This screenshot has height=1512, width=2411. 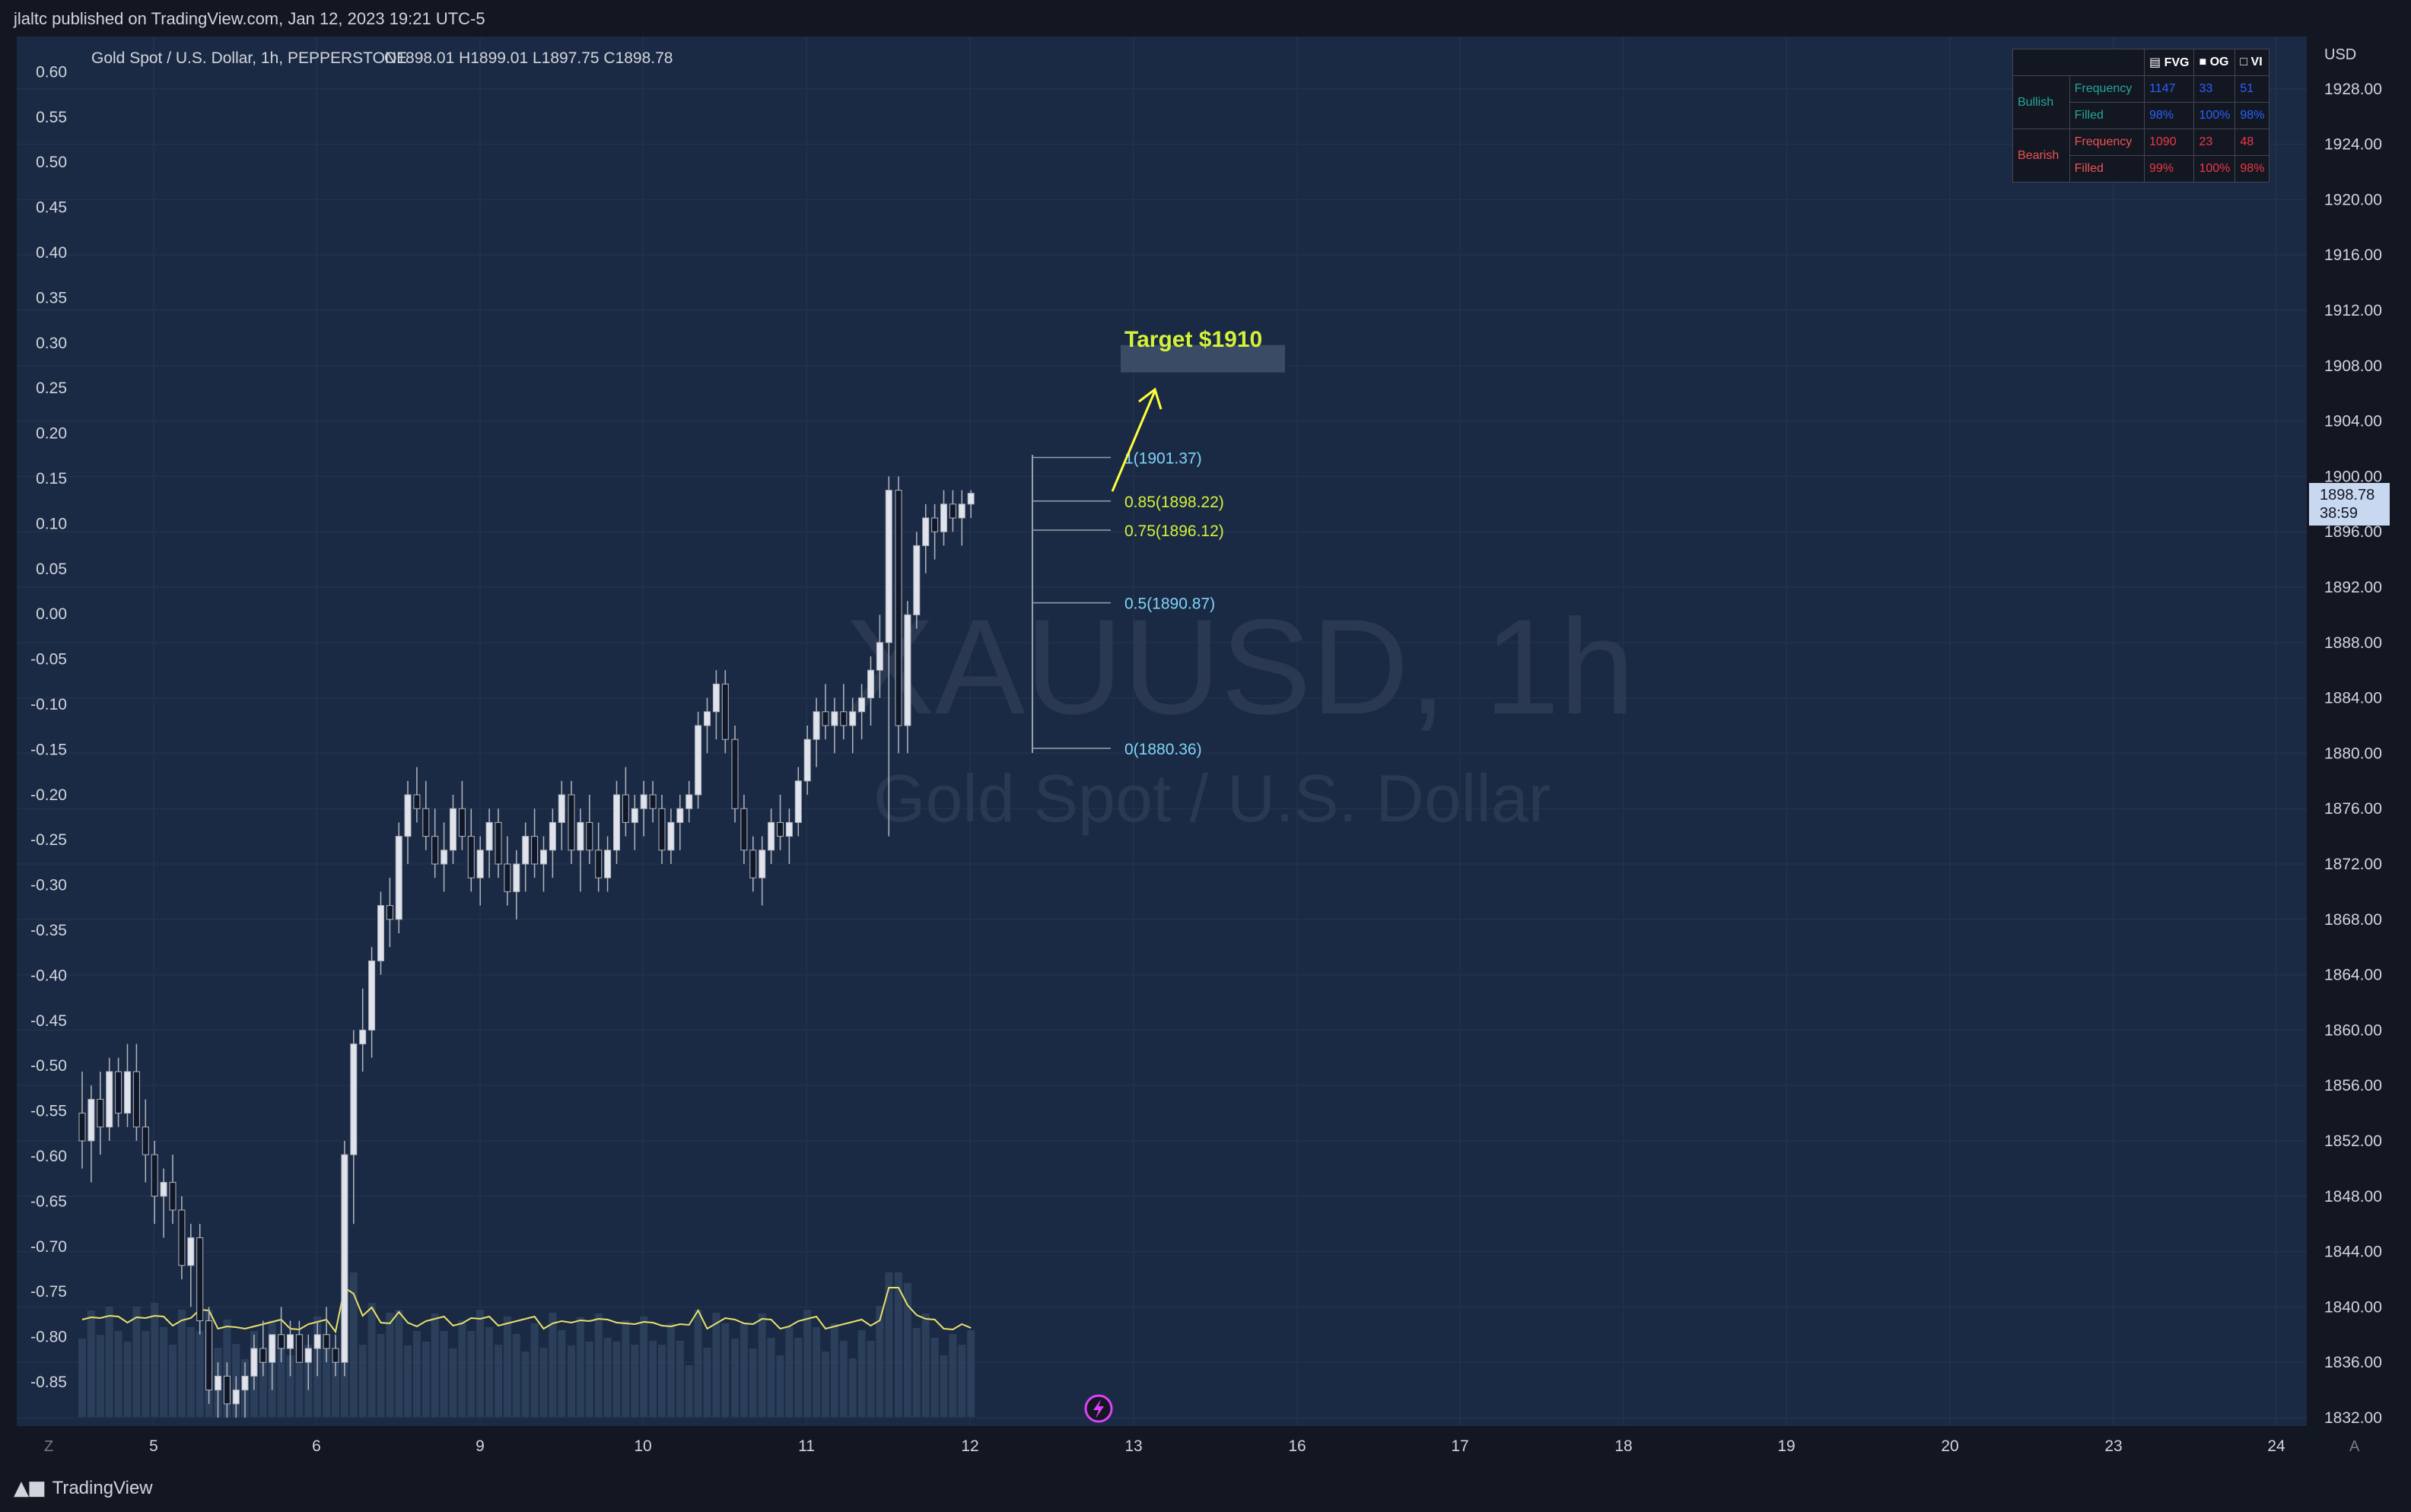 I want to click on oscillator-tick-label: 0.50, so click(x=51, y=162).